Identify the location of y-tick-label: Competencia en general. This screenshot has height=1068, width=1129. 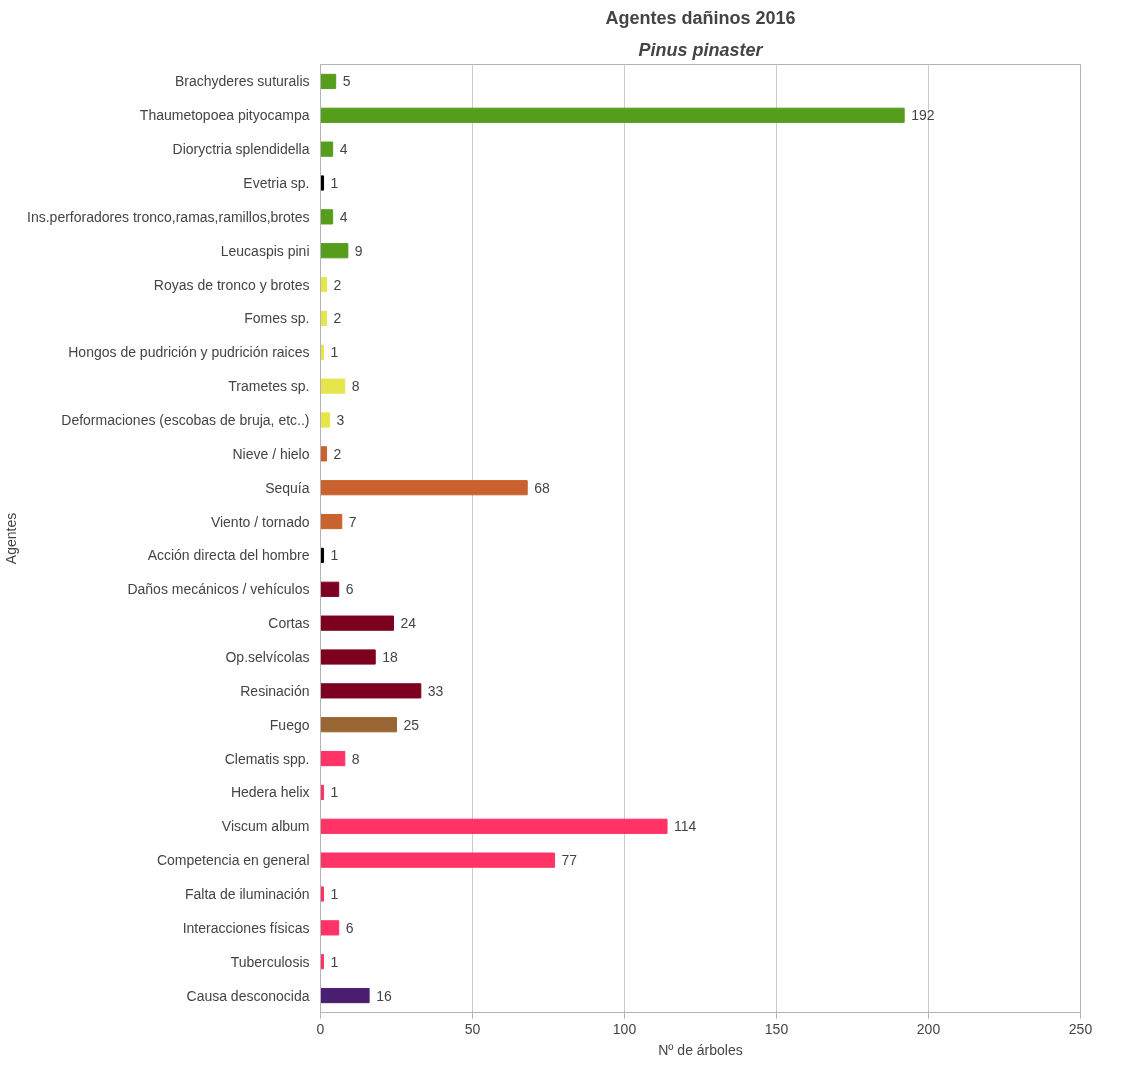
(233, 860).